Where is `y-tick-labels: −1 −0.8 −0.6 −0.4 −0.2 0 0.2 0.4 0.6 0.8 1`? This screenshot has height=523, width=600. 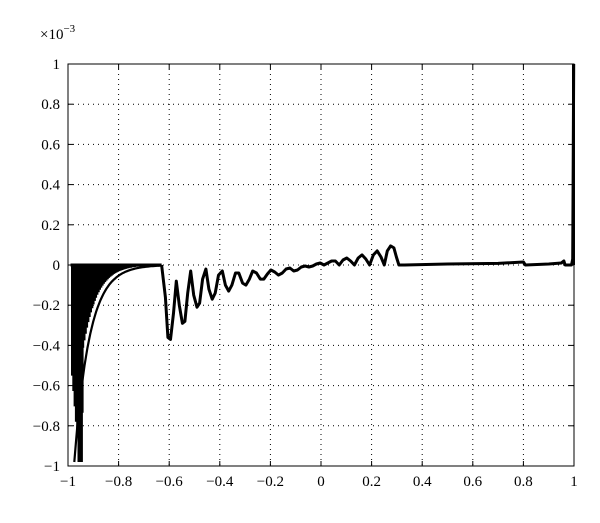 y-tick-labels: −1 −0.8 −0.6 −0.4 −0.2 0 0.2 0.4 0.6 0.8 1 is located at coordinates (47, 266).